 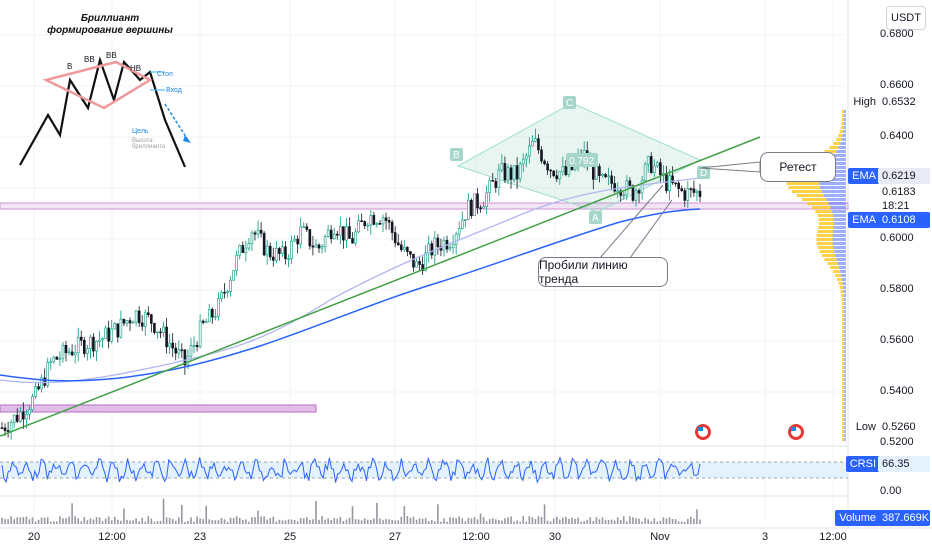 What do you see at coordinates (174, 90) in the screenshot?
I see `inset-label: Вход` at bounding box center [174, 90].